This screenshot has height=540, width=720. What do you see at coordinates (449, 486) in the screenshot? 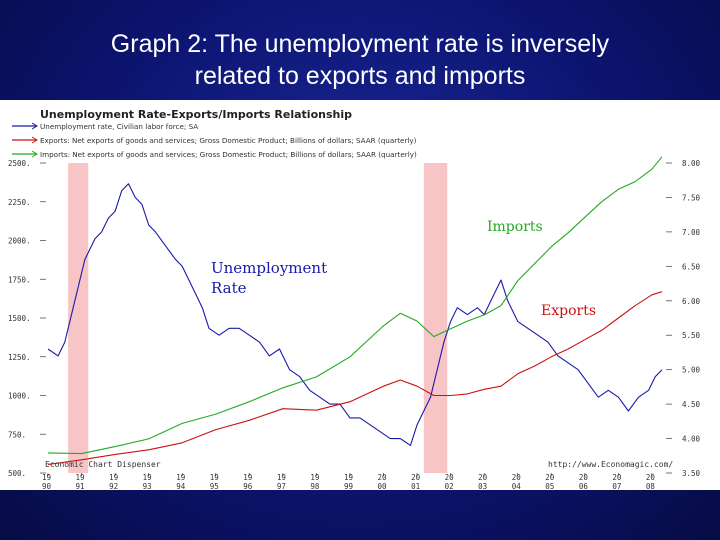
I see `x-tick-label-bottom: 02` at bounding box center [449, 486].